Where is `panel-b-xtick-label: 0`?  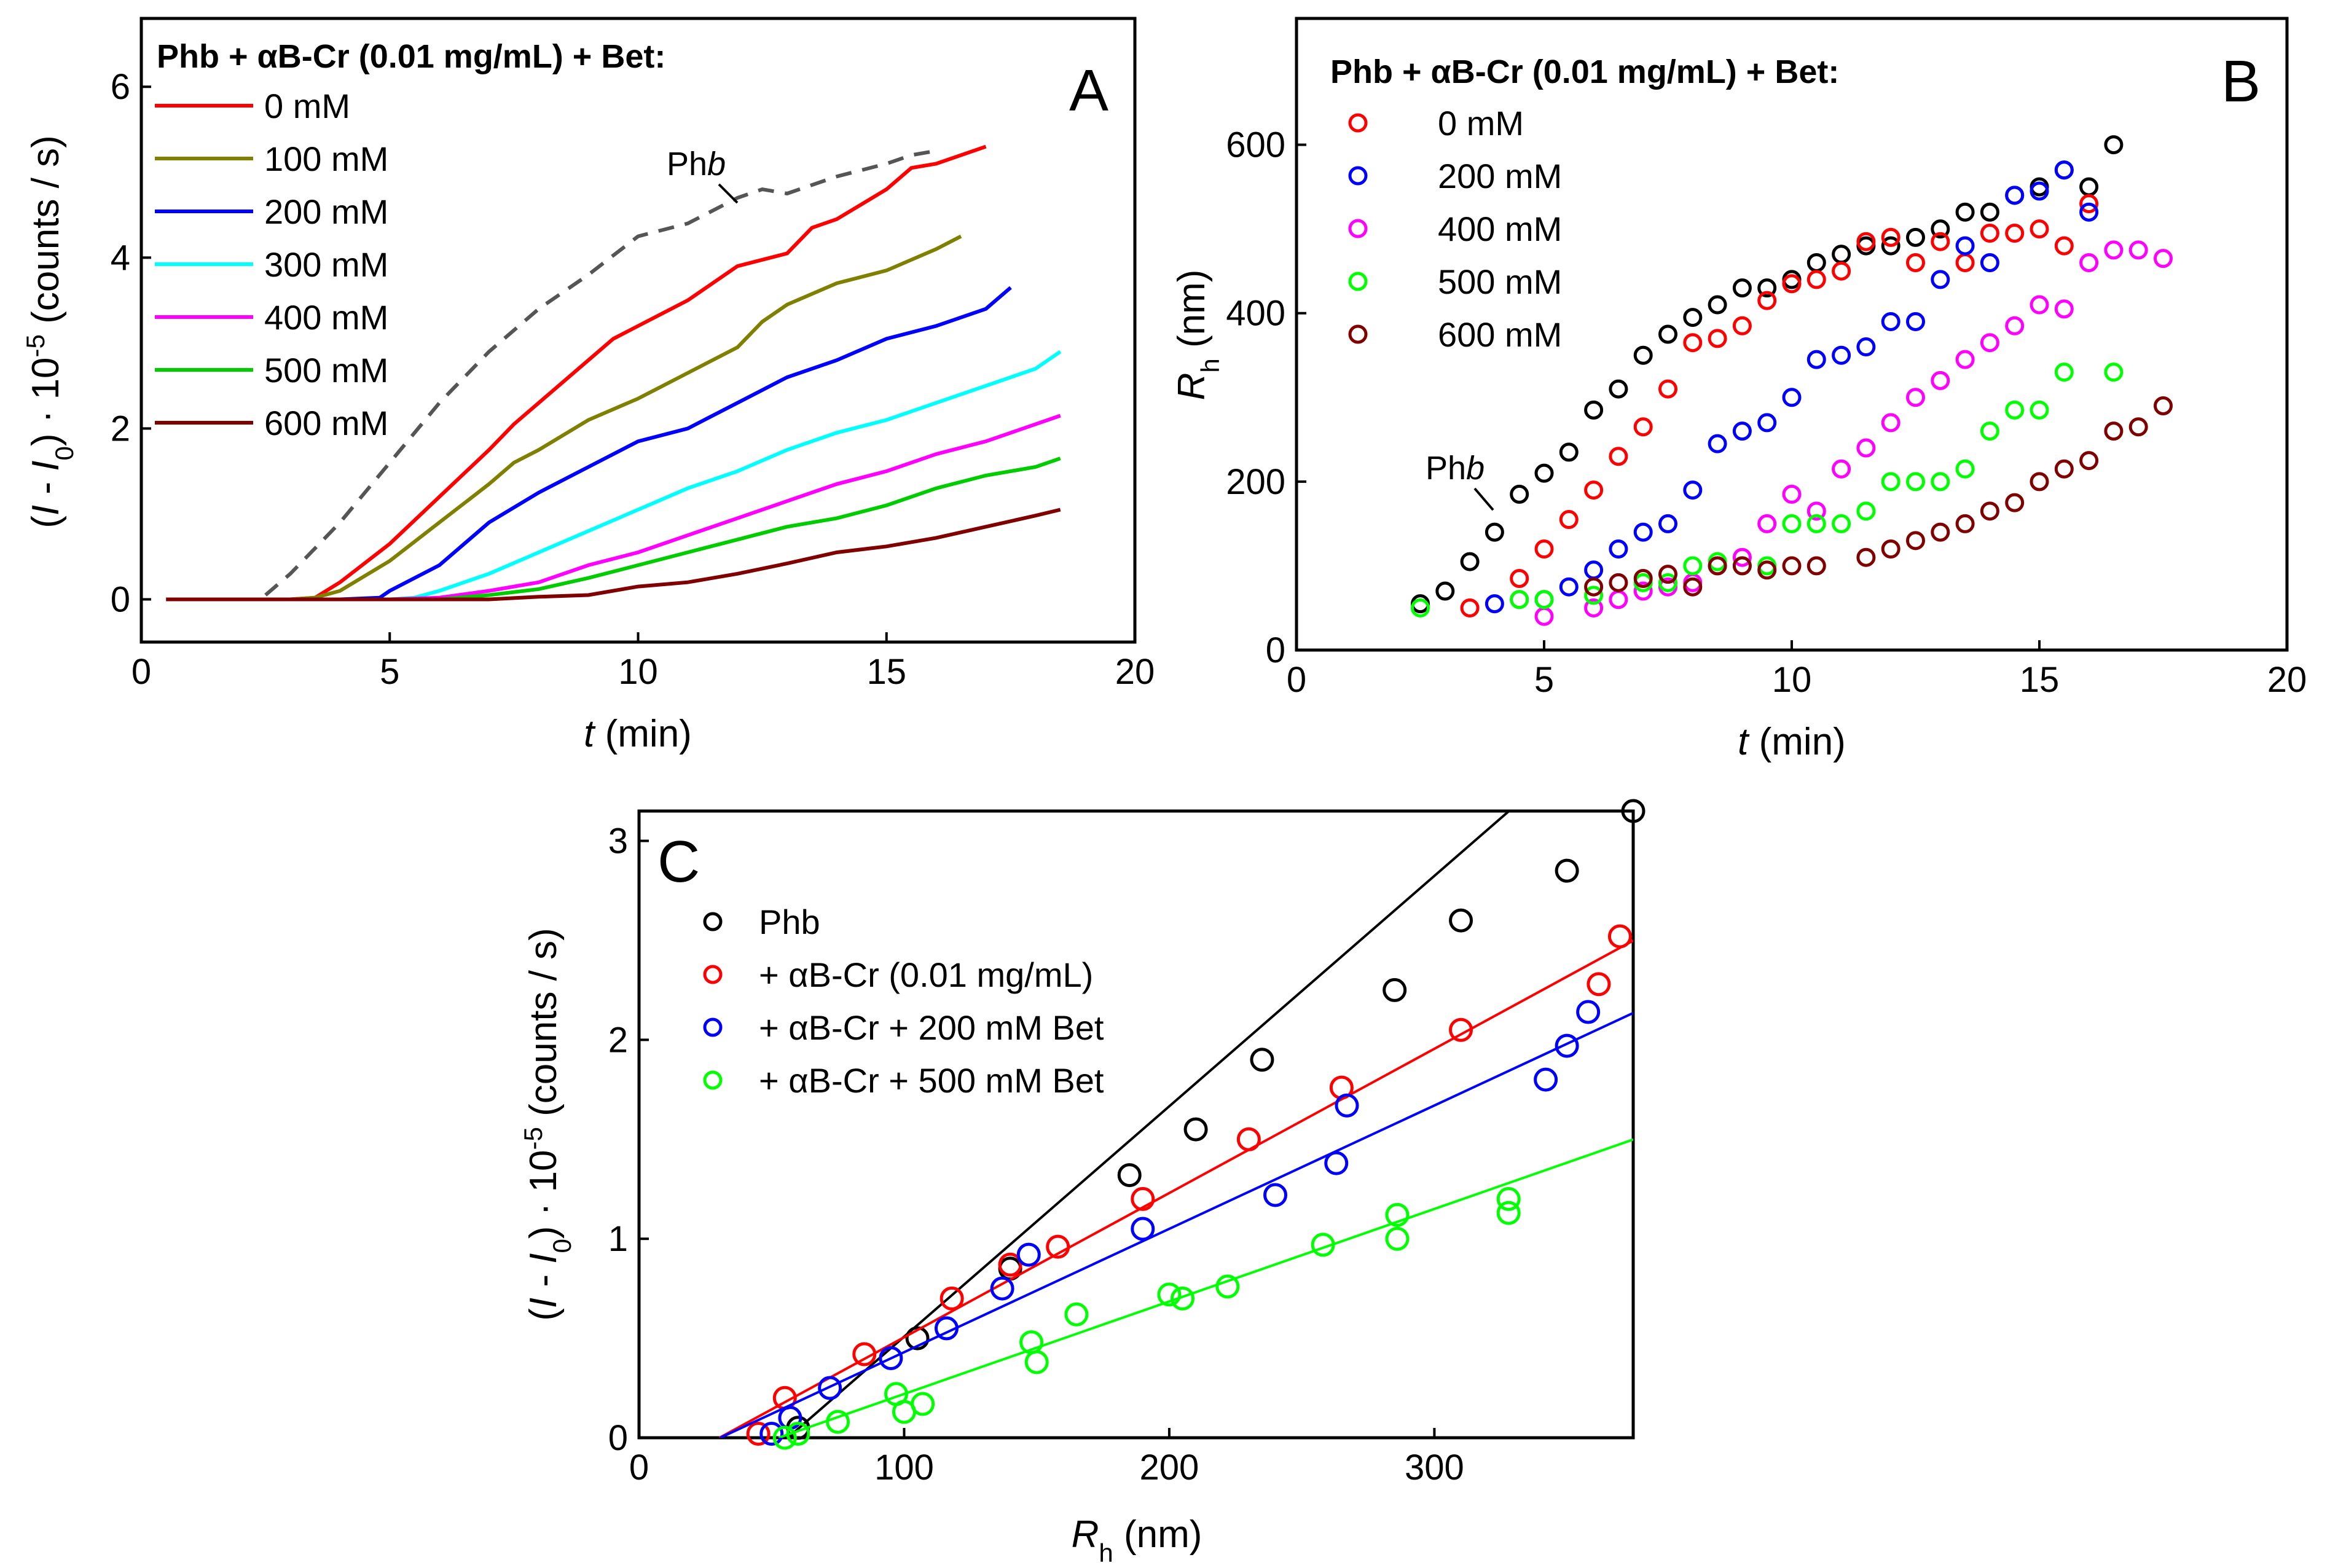 panel-b-xtick-label: 0 is located at coordinates (1296, 680).